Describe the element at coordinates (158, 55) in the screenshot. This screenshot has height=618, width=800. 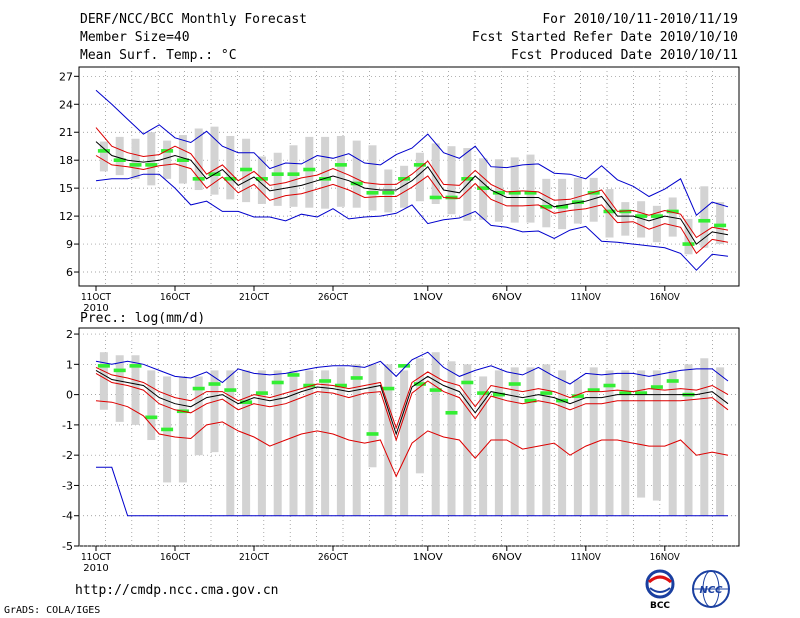
I see `variable-label: Mean Surf. Temp.: °C` at that location.